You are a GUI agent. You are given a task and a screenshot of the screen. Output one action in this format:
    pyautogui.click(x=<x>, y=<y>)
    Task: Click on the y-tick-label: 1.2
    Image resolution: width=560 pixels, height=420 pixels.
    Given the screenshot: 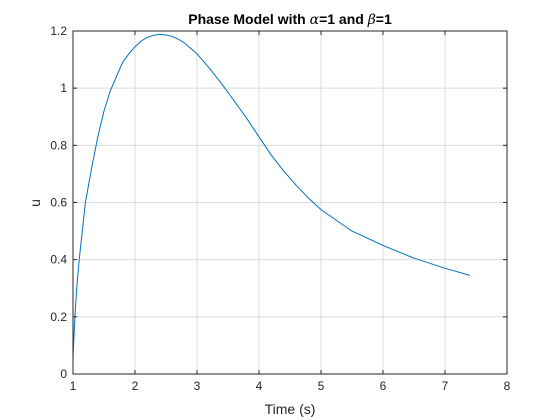 What is the action you would take?
    pyautogui.click(x=58, y=31)
    